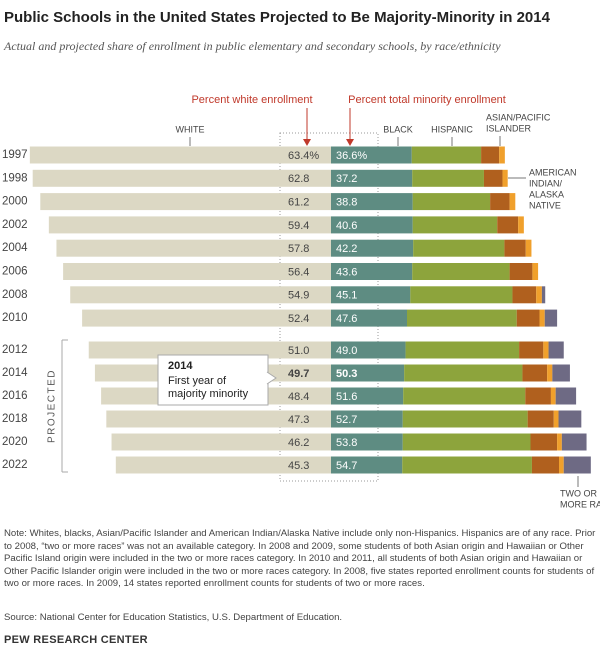 This screenshot has width=600, height=665. I want to click on value-label: 40.6, so click(346, 226).